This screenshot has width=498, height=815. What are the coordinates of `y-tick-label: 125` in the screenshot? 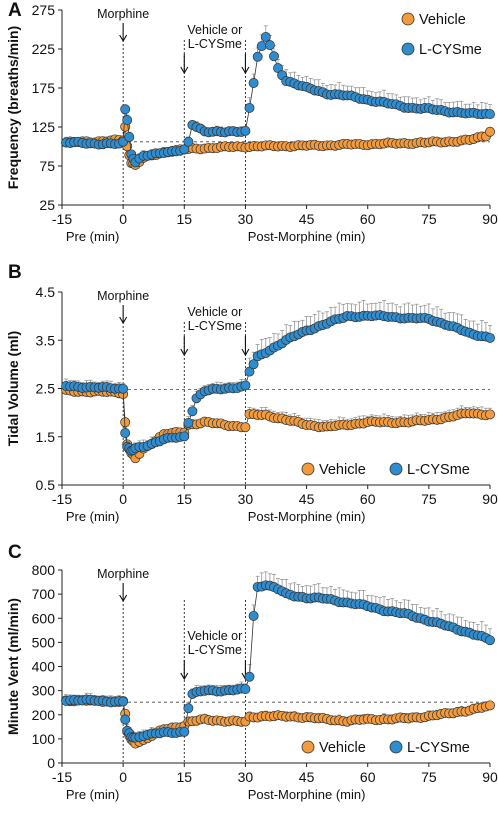 It's located at (44, 127).